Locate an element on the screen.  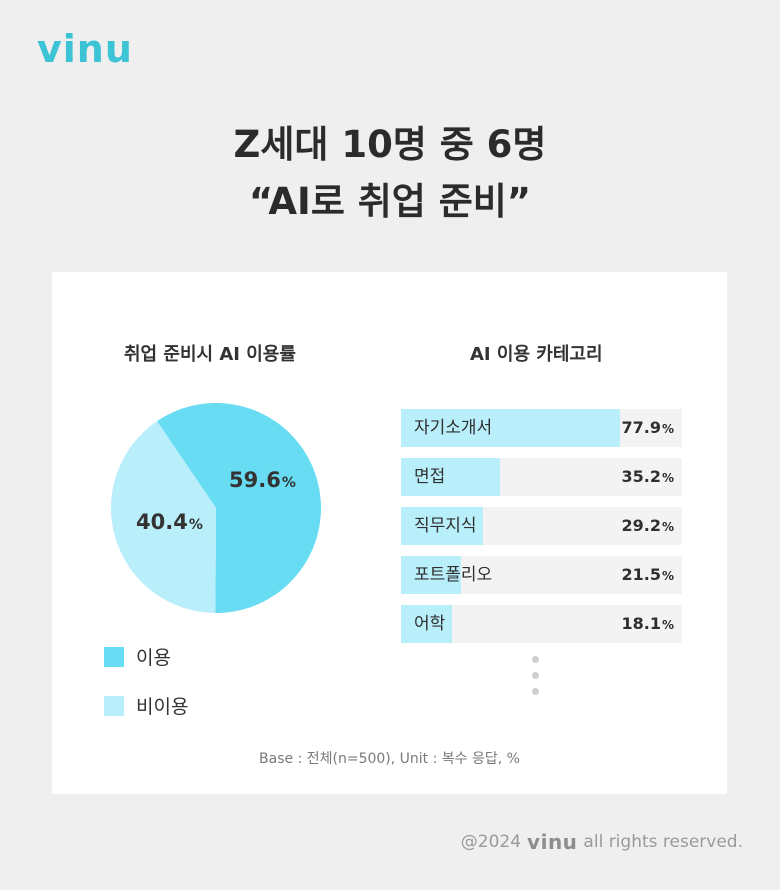
bar-category-label: 직무지식 is located at coordinates (445, 526).